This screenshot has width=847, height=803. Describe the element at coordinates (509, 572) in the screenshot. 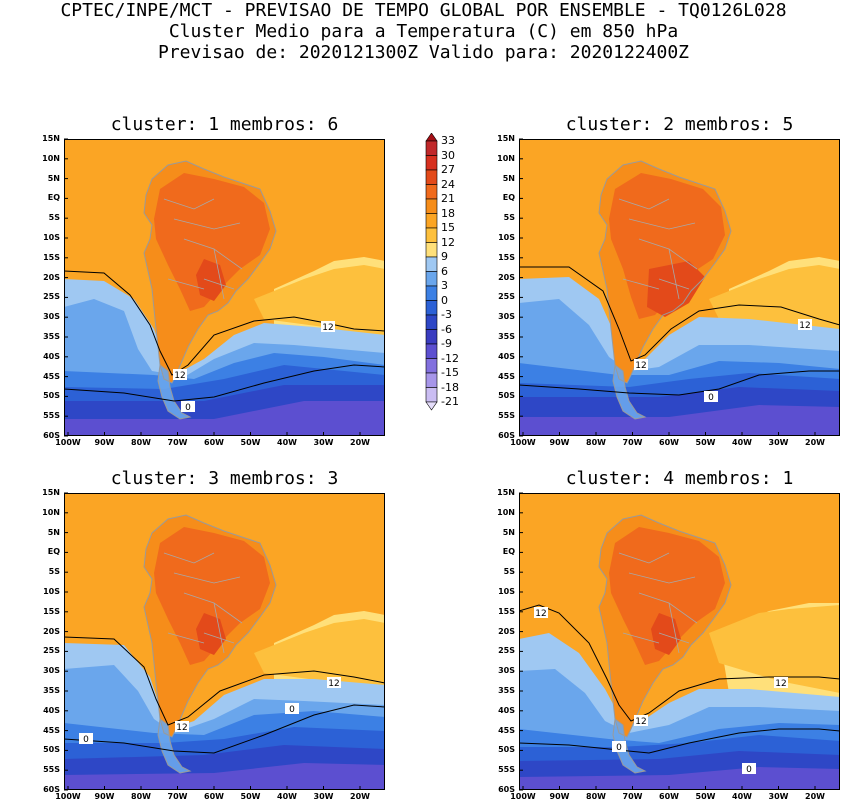

I see `lat-tick-label: 5S` at that location.